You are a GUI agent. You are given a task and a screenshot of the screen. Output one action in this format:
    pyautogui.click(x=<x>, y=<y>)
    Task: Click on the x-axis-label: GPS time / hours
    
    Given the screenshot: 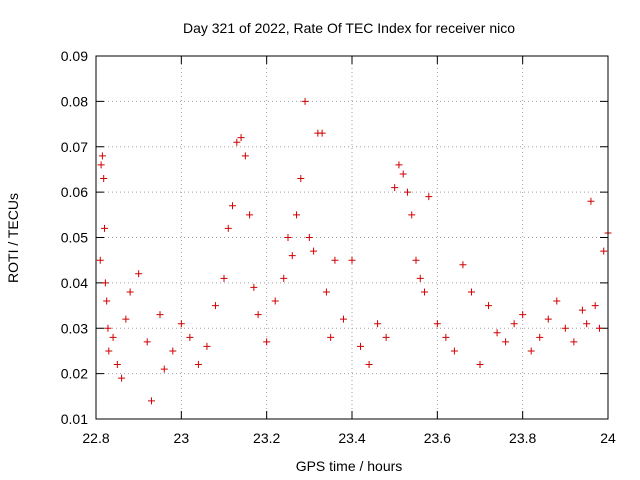 What is the action you would take?
    pyautogui.click(x=349, y=466)
    